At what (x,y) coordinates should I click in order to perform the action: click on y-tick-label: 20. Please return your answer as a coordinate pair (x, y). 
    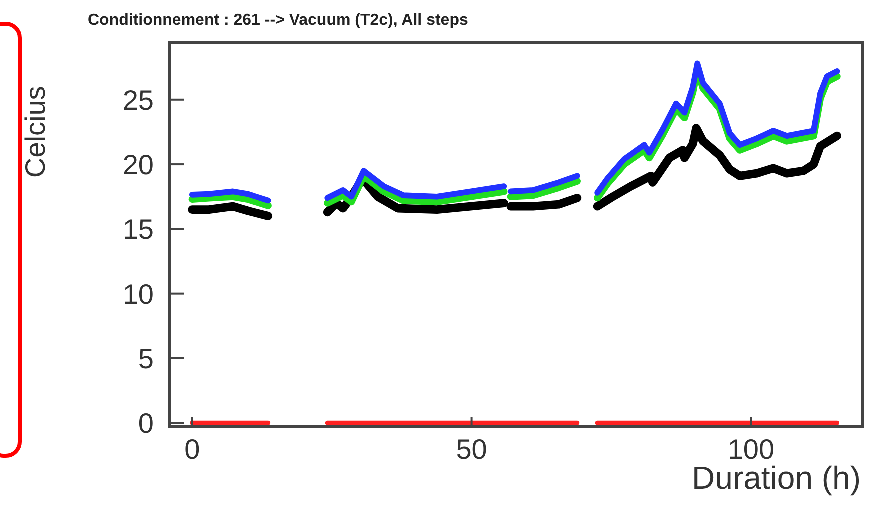
    Looking at the image, I should click on (138, 164).